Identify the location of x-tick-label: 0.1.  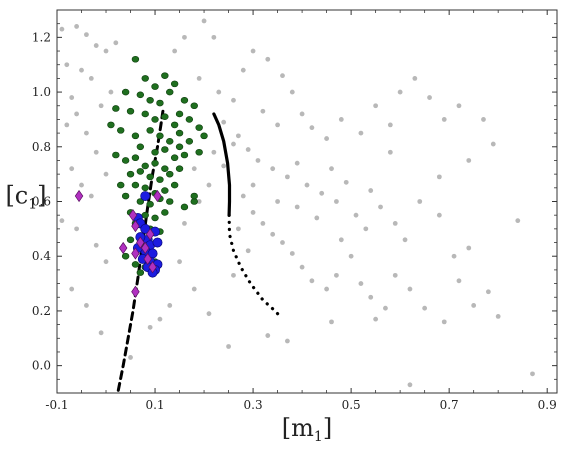
(154, 405).